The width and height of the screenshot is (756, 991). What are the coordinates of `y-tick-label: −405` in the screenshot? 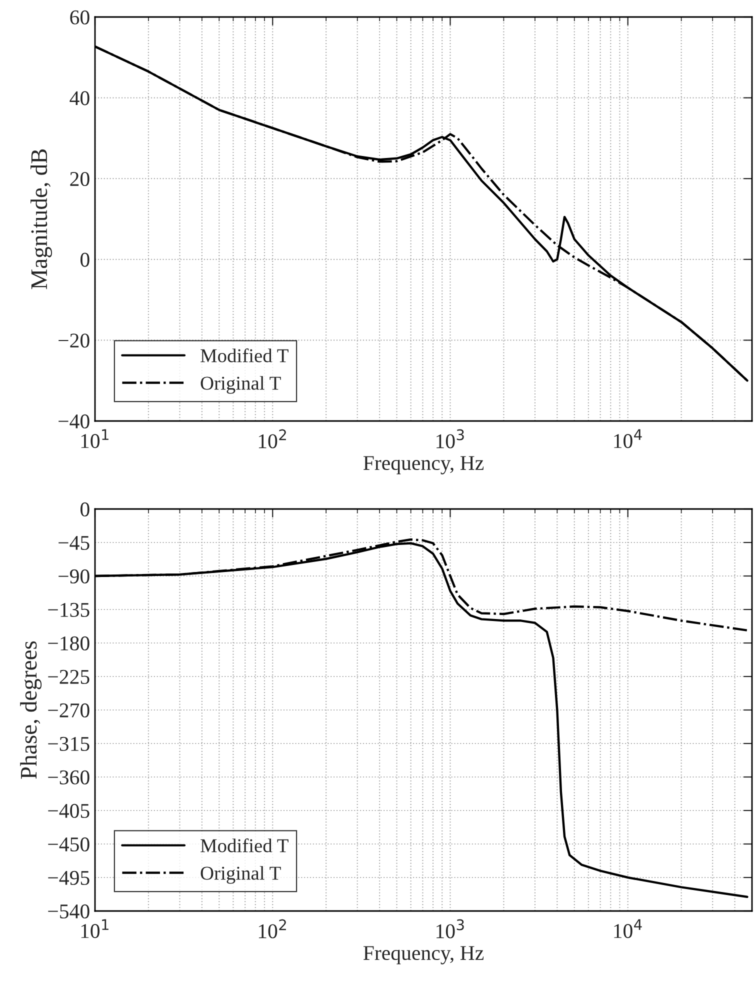 It's located at (69, 811).